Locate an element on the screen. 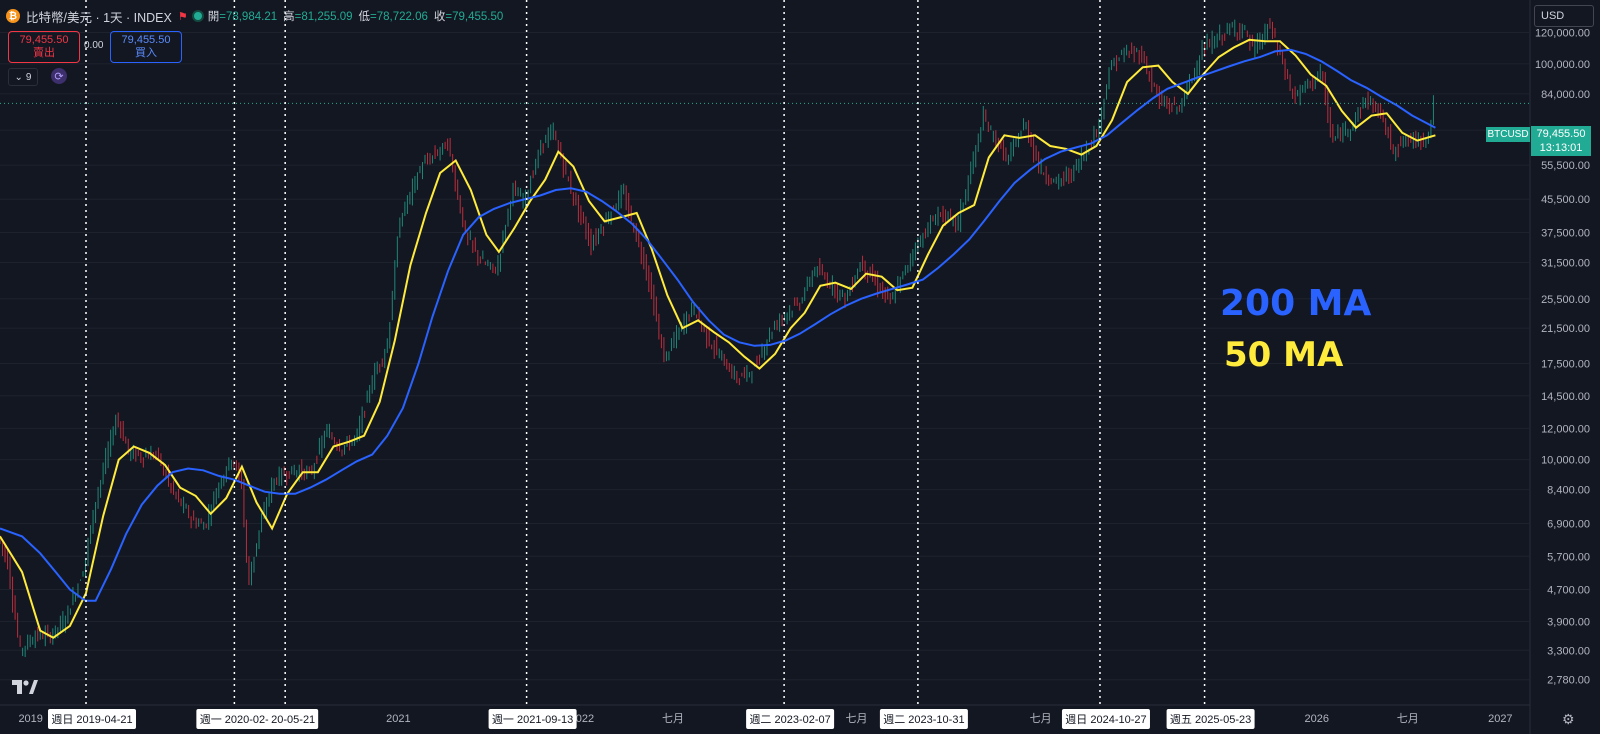  marker-date-label: 週一 2021-09-13 is located at coordinates (532, 719).